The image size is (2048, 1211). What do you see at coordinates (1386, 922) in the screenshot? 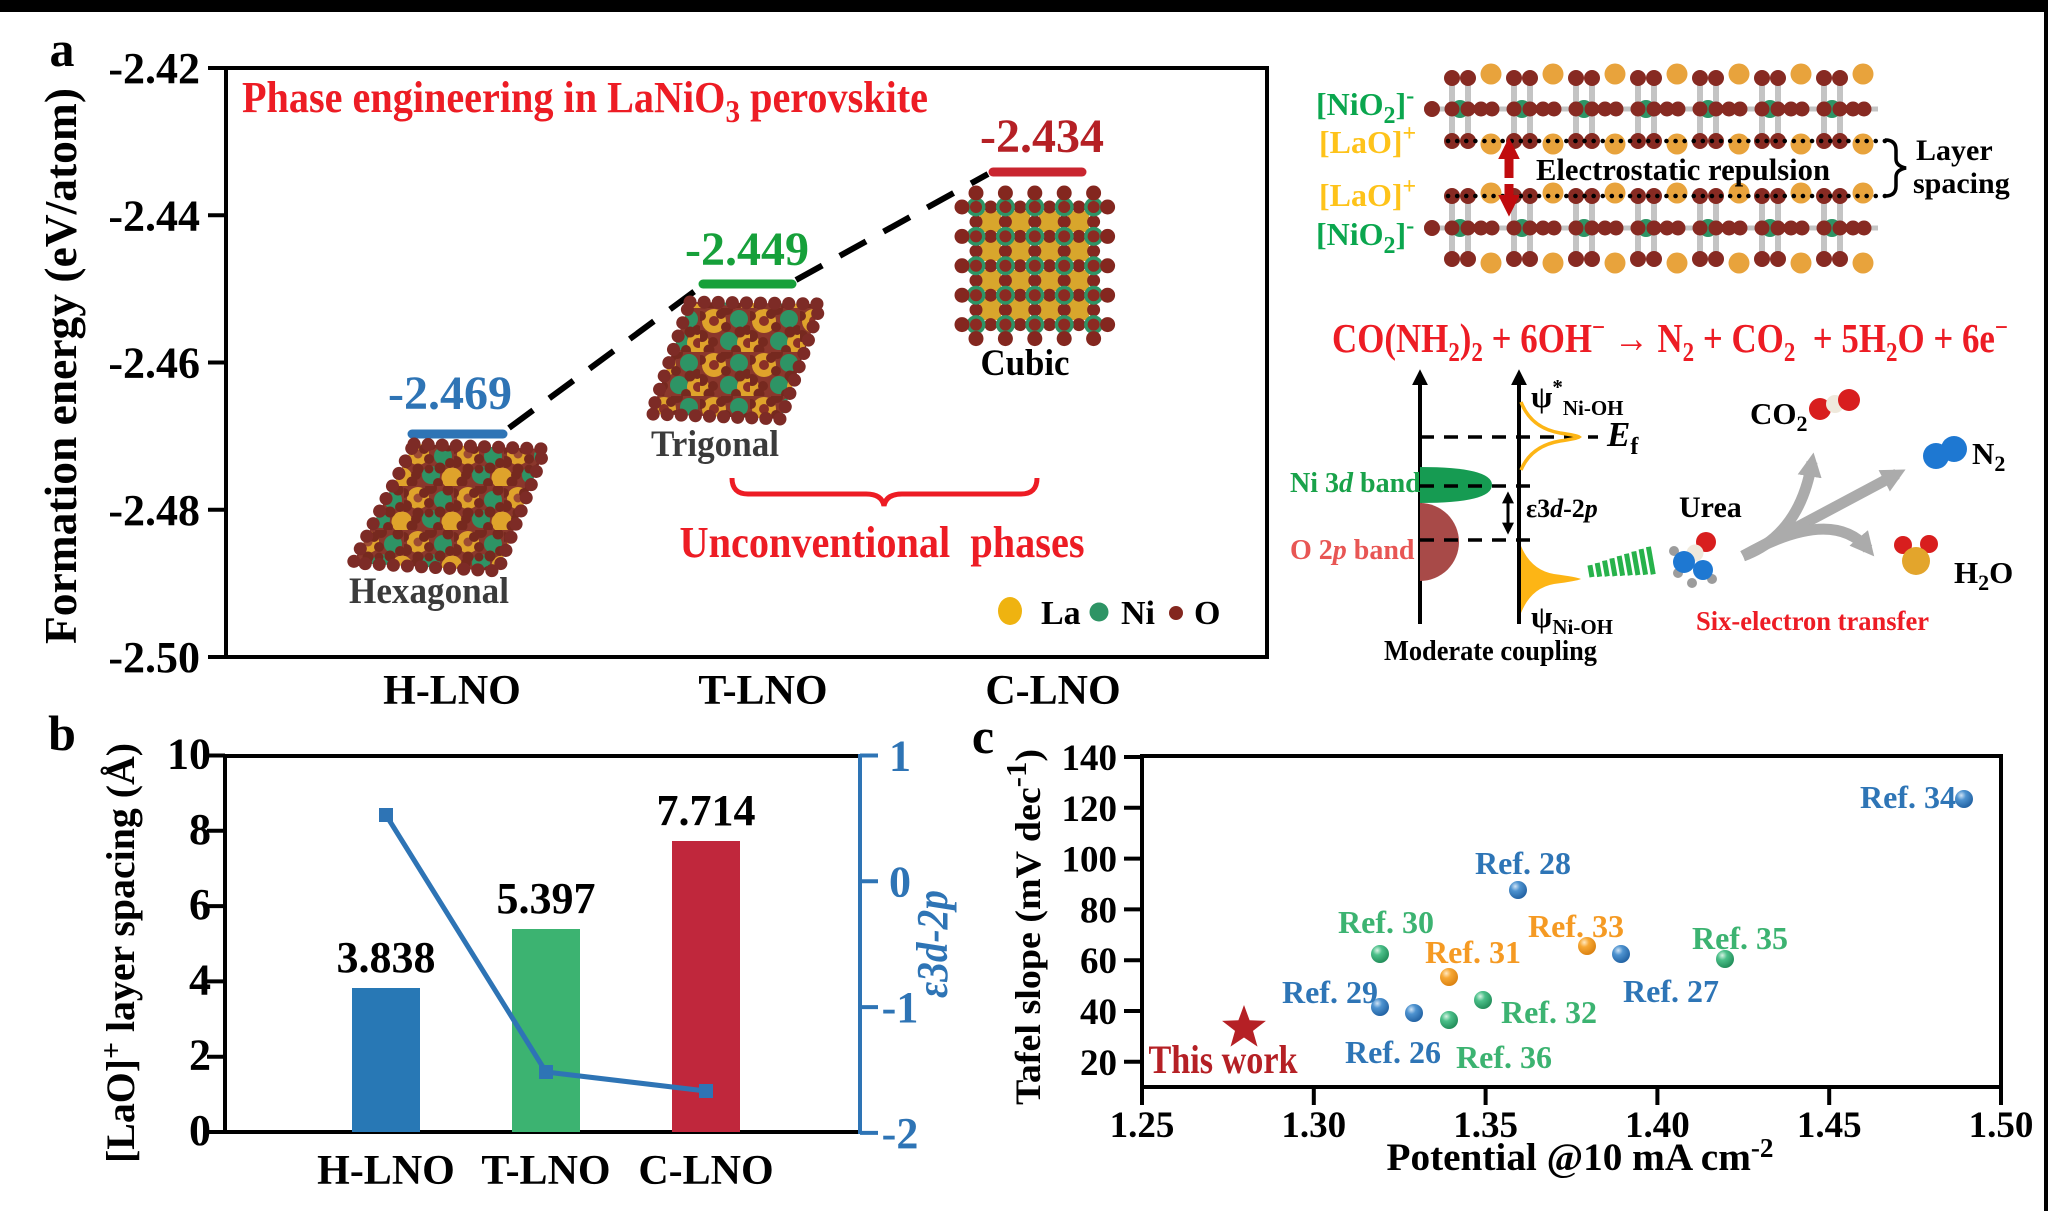
I see `svg-text: Ref. 30` at bounding box center [1386, 922].